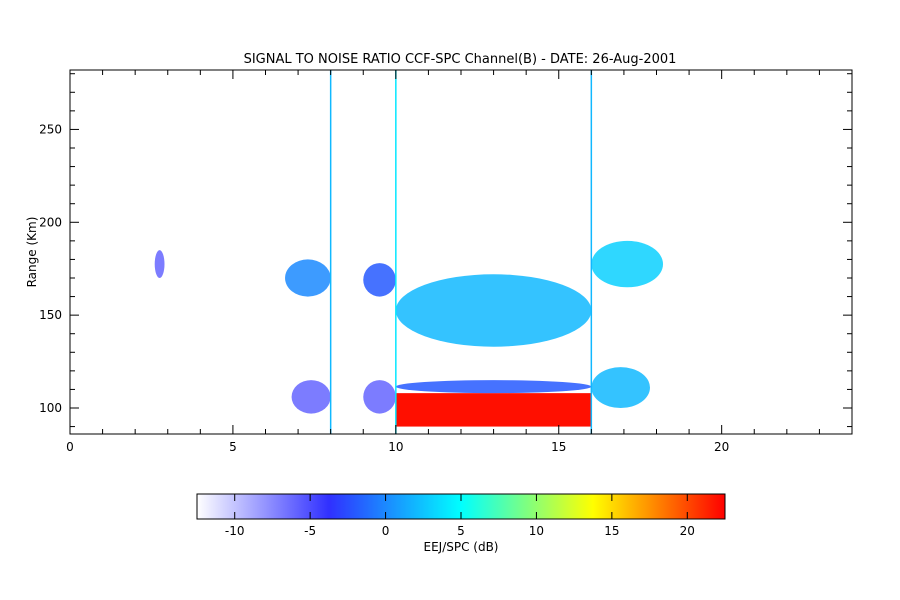  What do you see at coordinates (558, 447) in the screenshot?
I see `x-tick-label: 15` at bounding box center [558, 447].